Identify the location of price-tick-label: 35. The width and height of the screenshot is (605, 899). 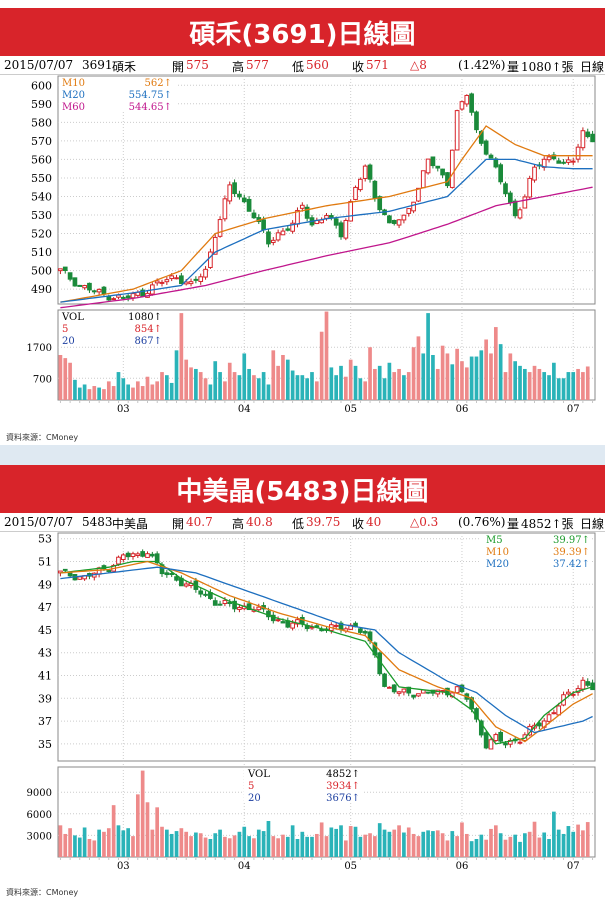
(45, 744).